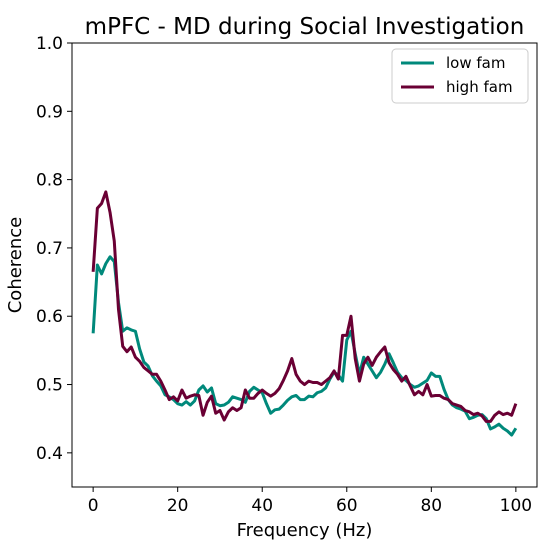 Image resolution: width=550 pixels, height=550 pixels. Describe the element at coordinates (475, 63) in the screenshot. I see `legend-label-low-fam: low fam` at that location.